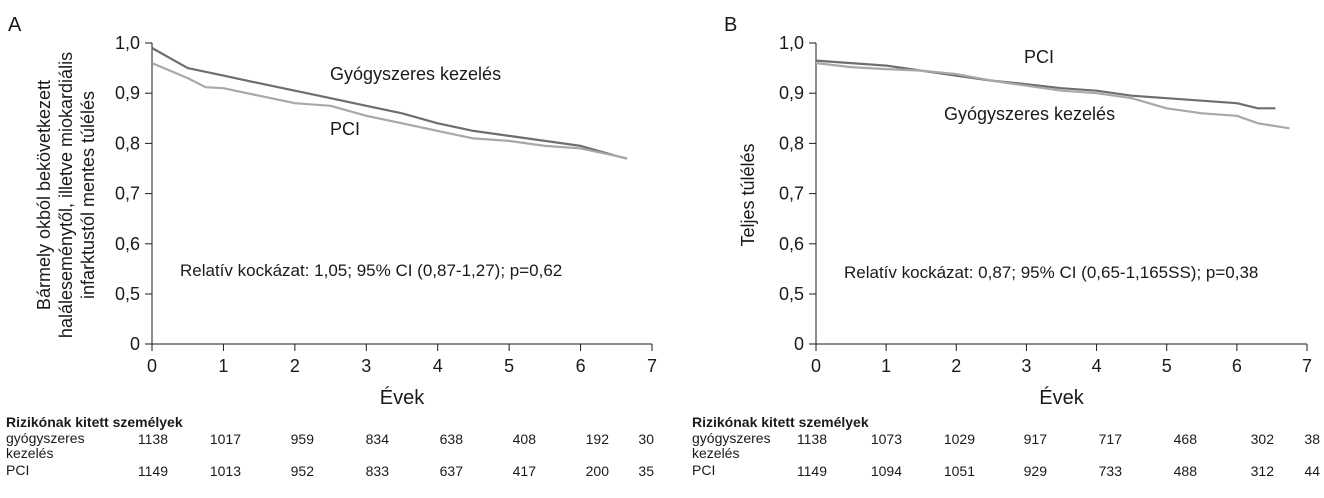 Image resolution: width=1324 pixels, height=498 pixels. Describe the element at coordinates (1262, 439) in the screenshot. I see `risk-value: 302` at that location.